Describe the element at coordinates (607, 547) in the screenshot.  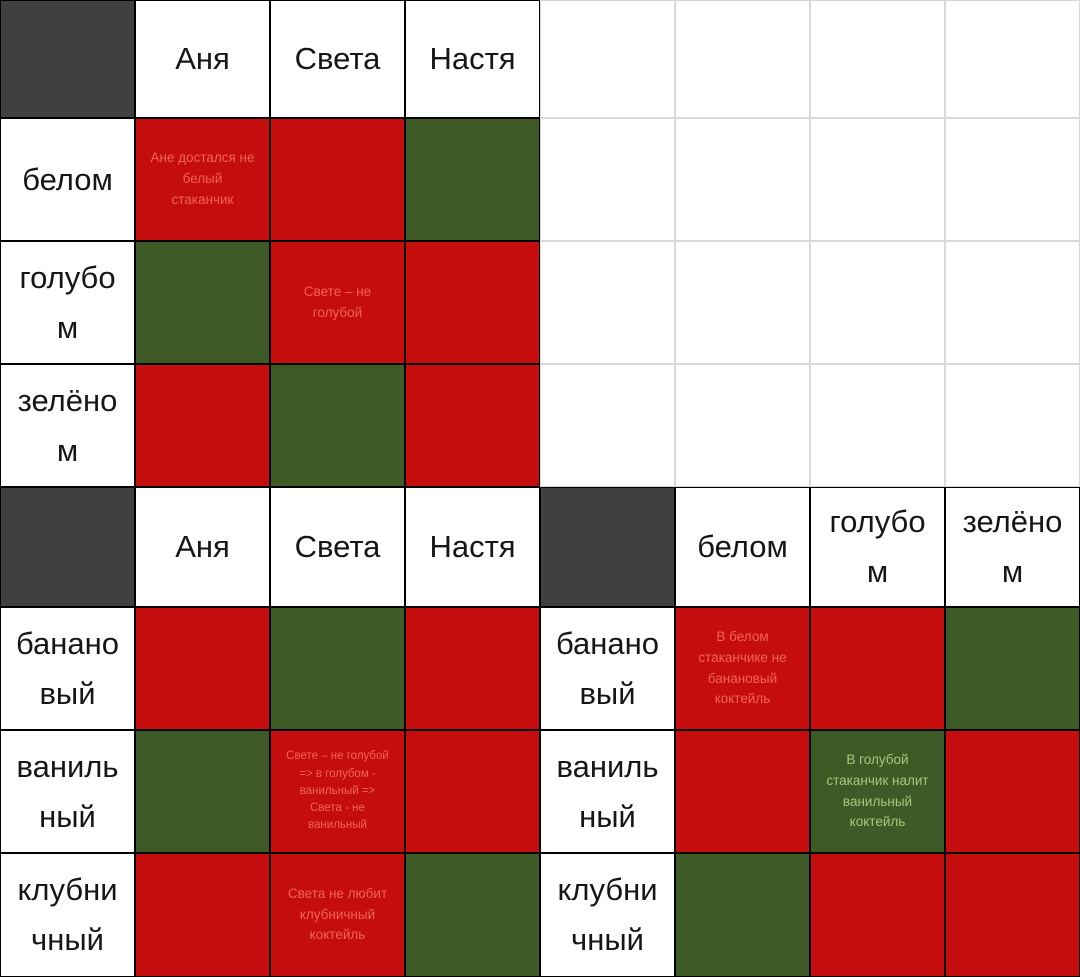
I see `corner-cell-bottom-right` at that location.